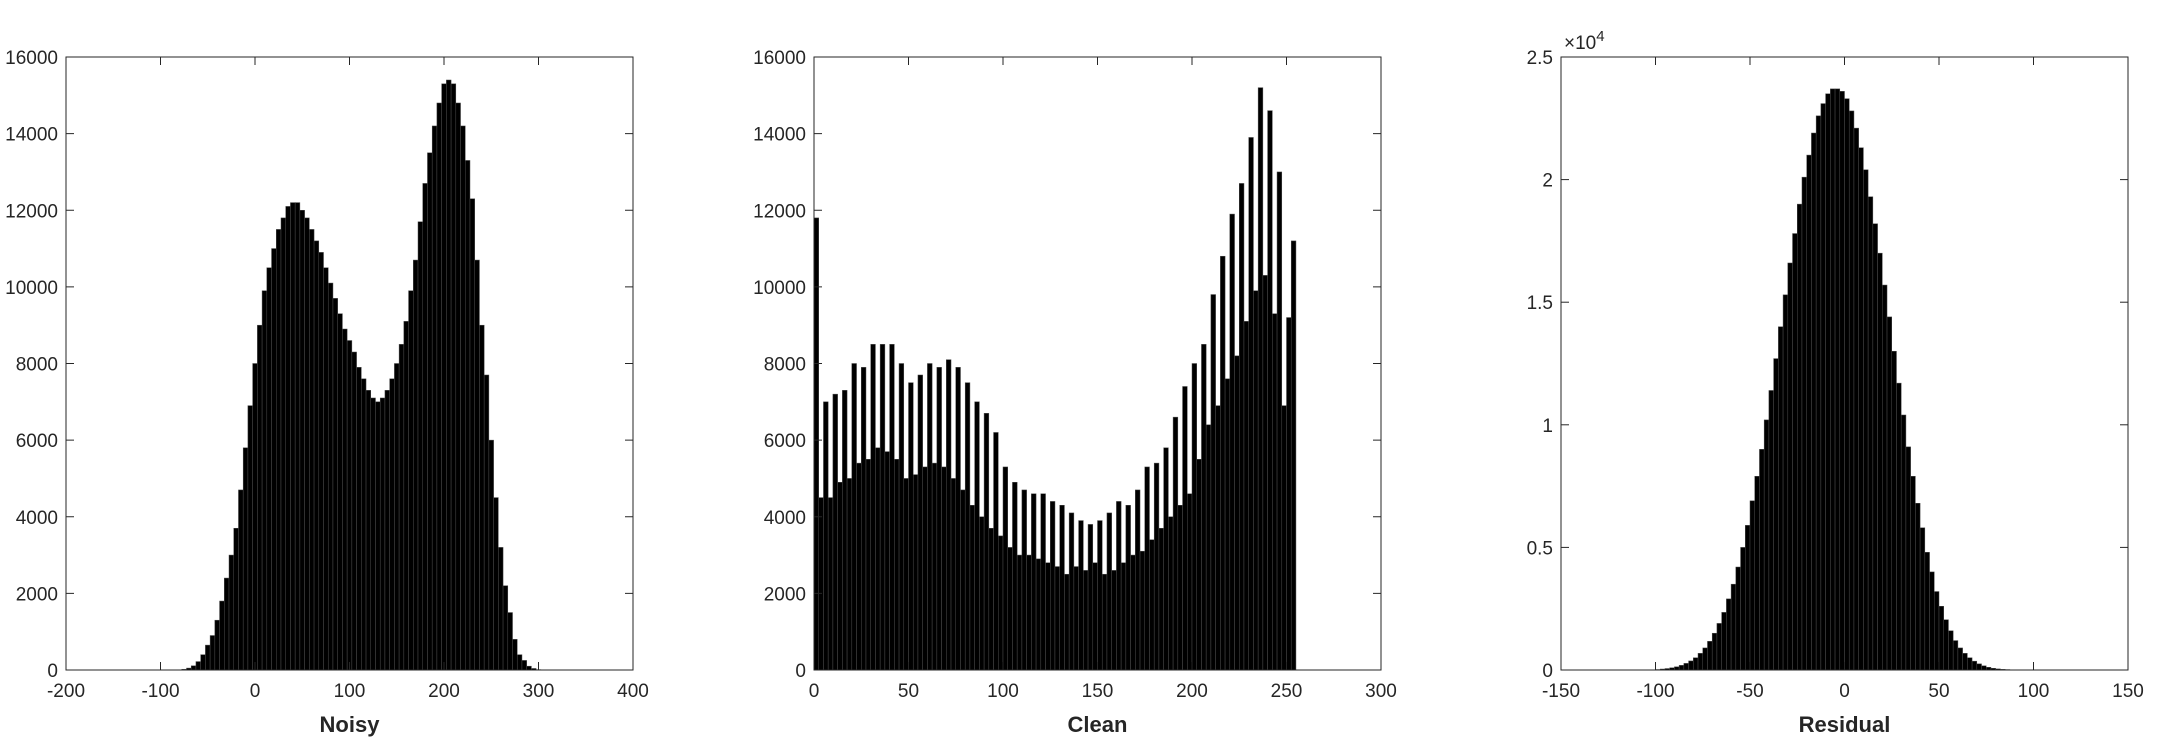  I want to click on x-axis-title: Clean, so click(1098, 724).